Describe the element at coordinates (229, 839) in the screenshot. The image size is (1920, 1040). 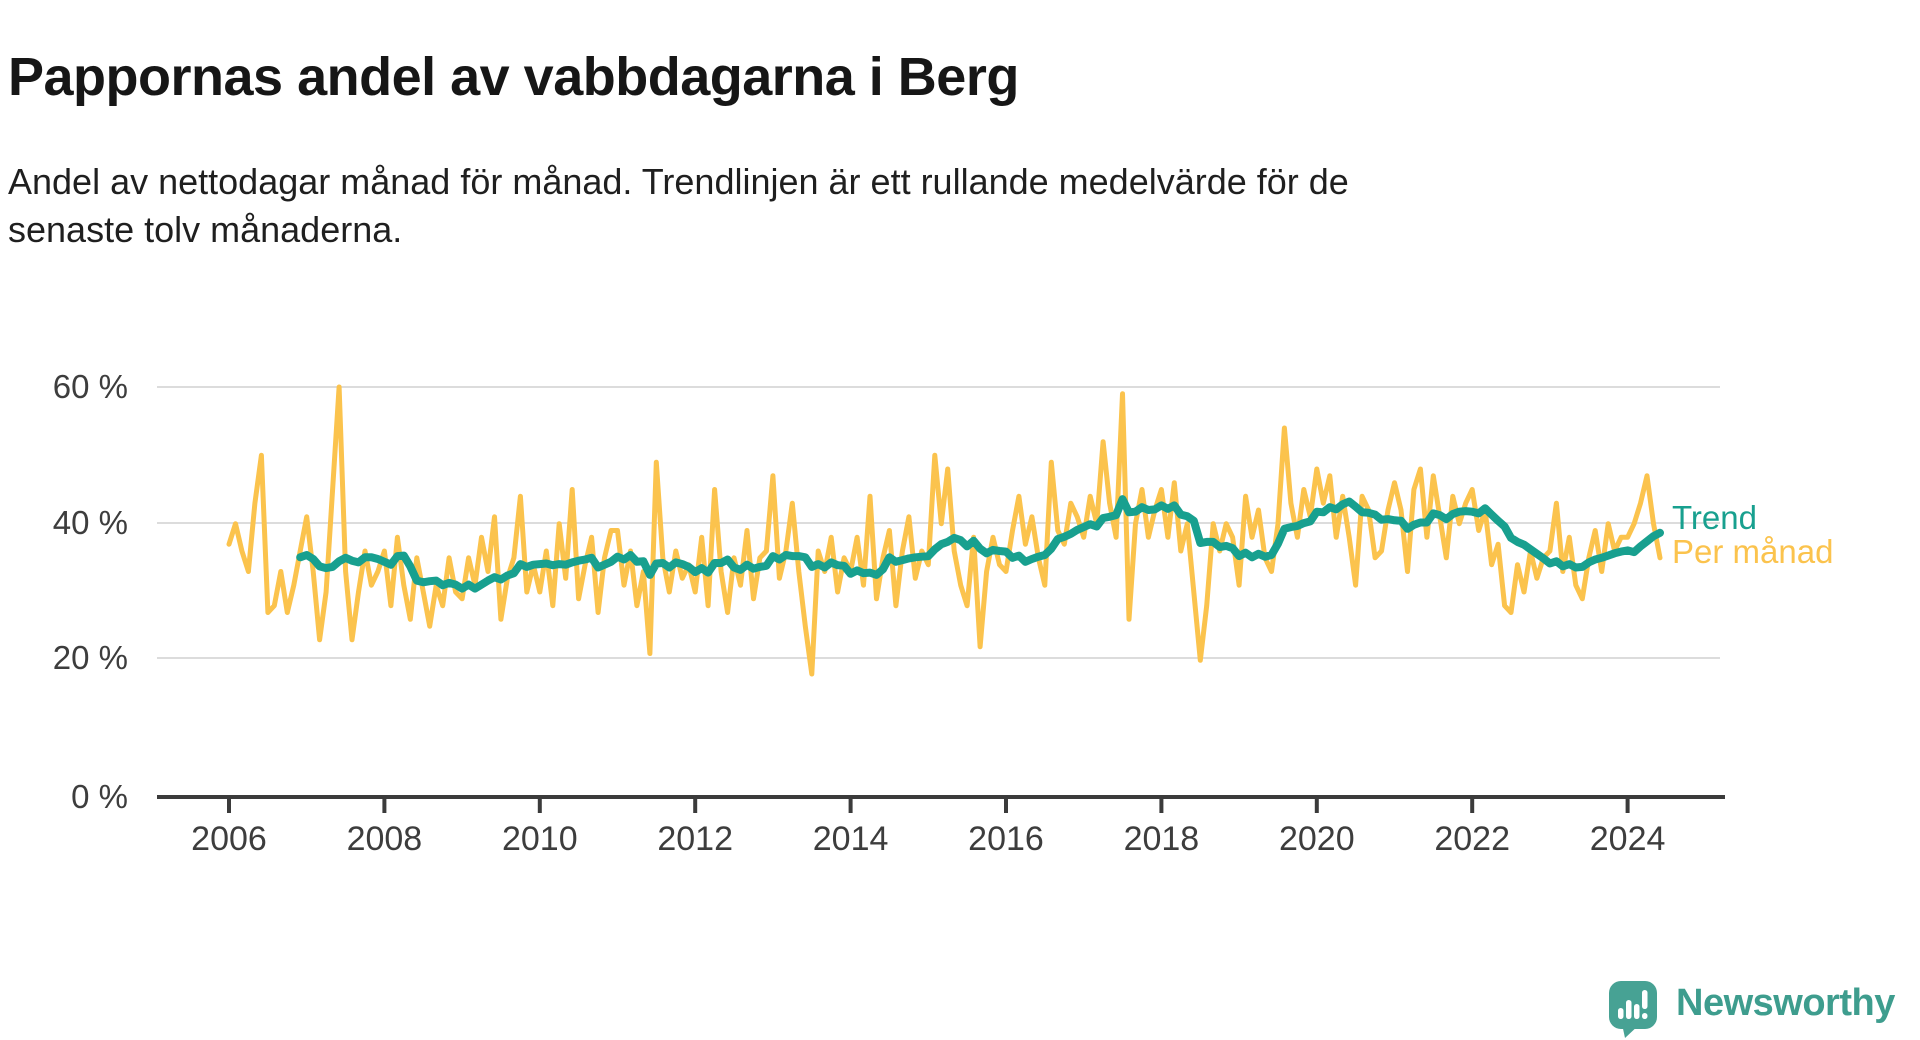
I see `x-tick-label-2006: 2006` at that location.